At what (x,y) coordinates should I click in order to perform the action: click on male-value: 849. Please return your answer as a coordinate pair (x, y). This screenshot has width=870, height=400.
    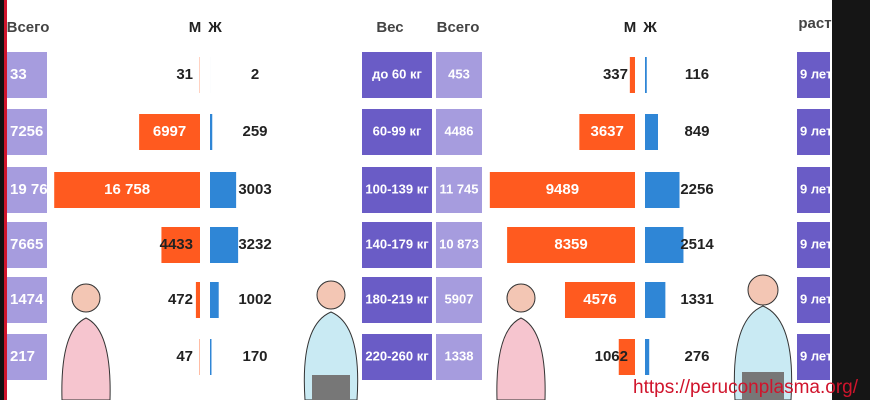
    Looking at the image, I should click on (696, 131).